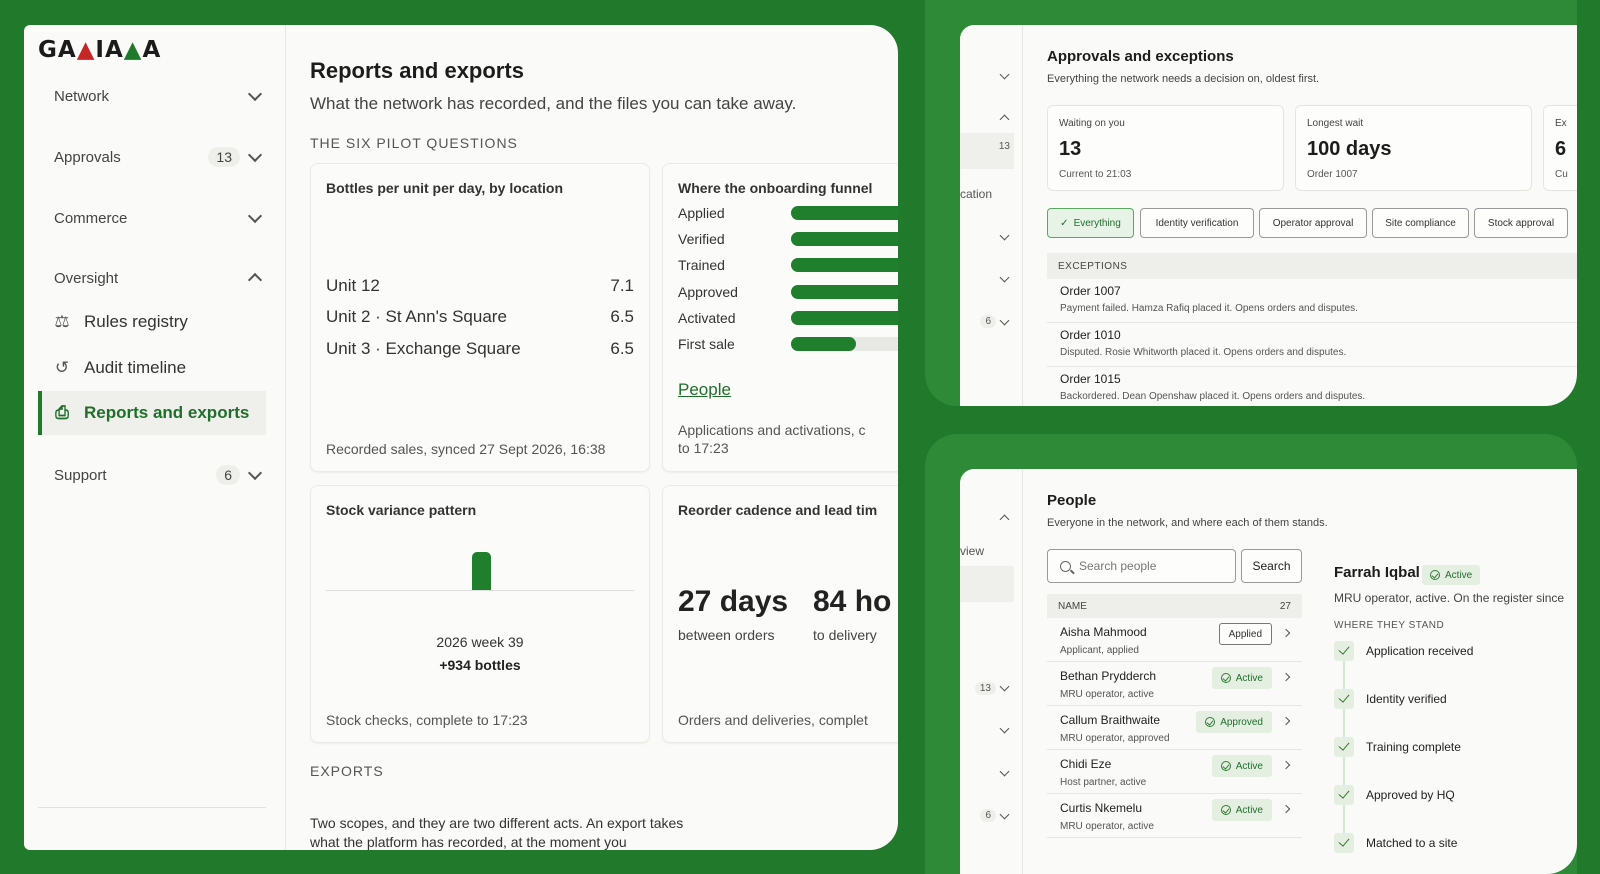 The width and height of the screenshot is (1600, 874). I want to click on sidebar-item-reports-and-exports: ⎙ Reports and exports, so click(152, 413).